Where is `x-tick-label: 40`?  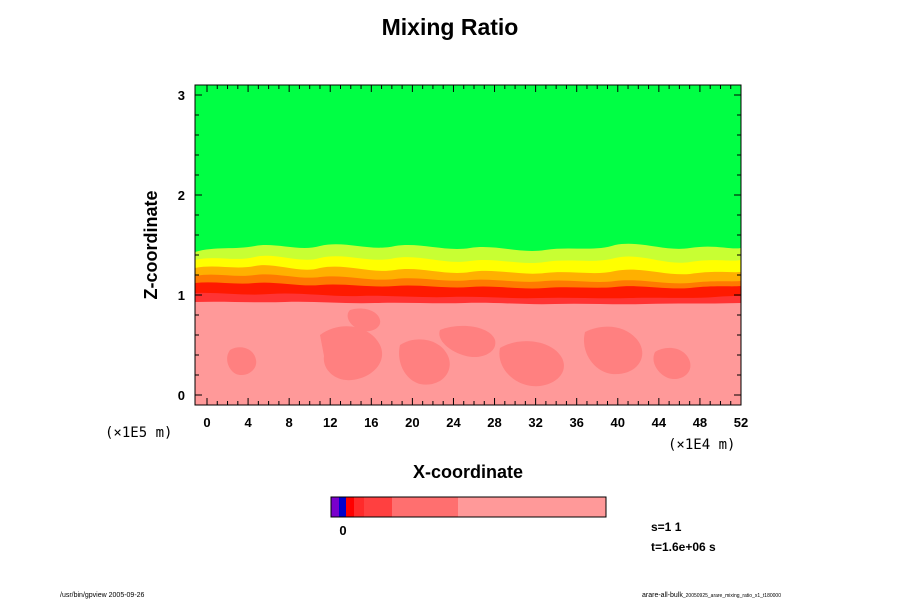 x-tick-label: 40 is located at coordinates (618, 422).